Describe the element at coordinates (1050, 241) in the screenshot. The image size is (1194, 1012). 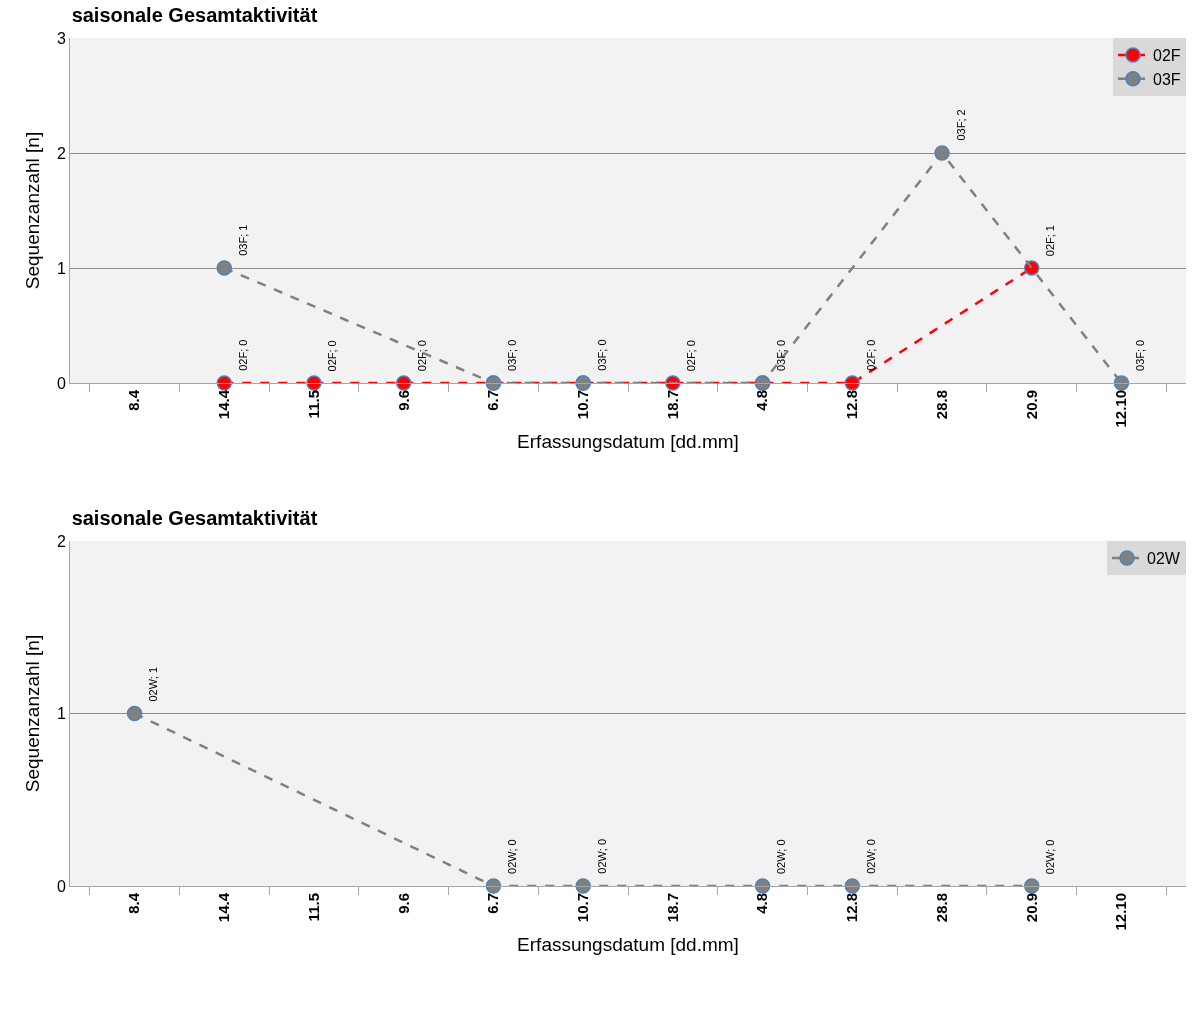
I see `data-label: 02F; 1` at that location.